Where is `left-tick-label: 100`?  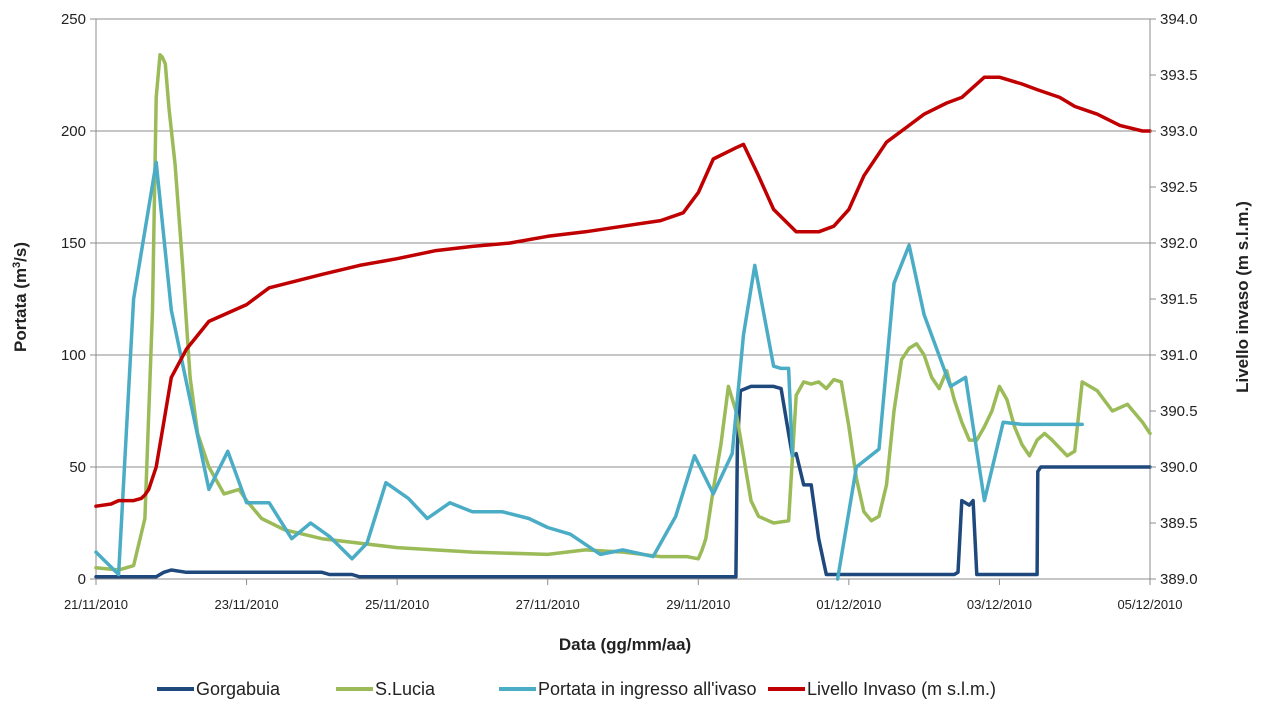
left-tick-label: 100 is located at coordinates (73, 355).